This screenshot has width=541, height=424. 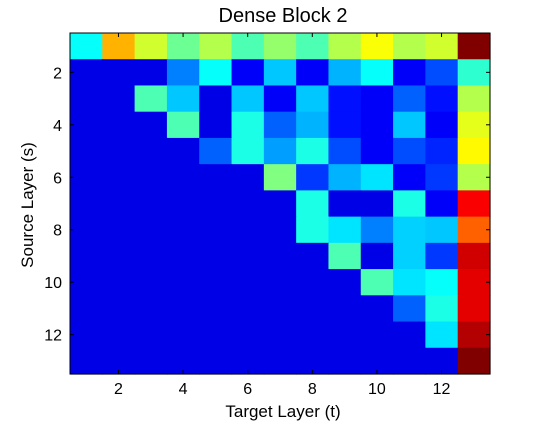 I want to click on heatmap-cell-s4-t6, so click(x=248, y=125).